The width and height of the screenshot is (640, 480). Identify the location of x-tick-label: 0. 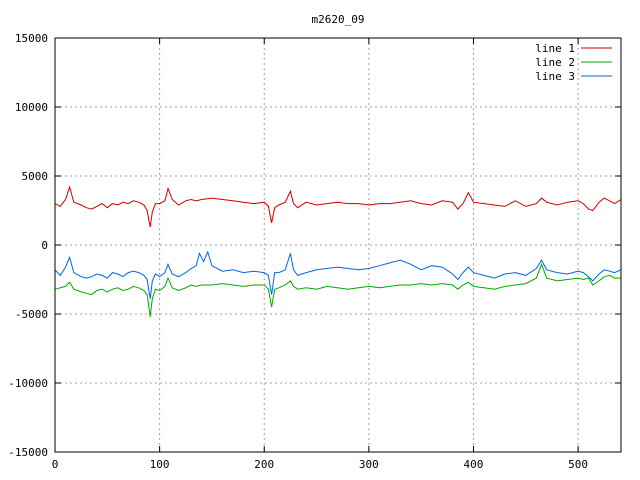
(55, 464).